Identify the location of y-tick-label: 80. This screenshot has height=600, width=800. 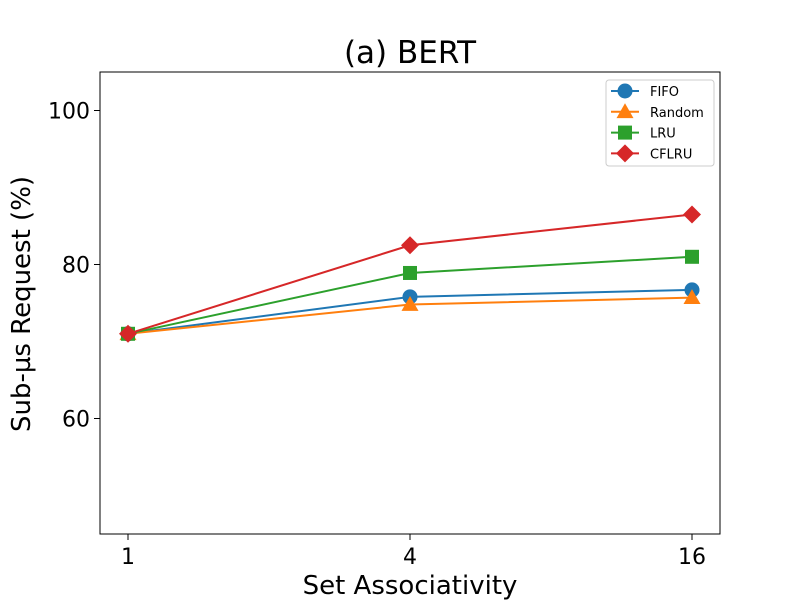
(76, 266).